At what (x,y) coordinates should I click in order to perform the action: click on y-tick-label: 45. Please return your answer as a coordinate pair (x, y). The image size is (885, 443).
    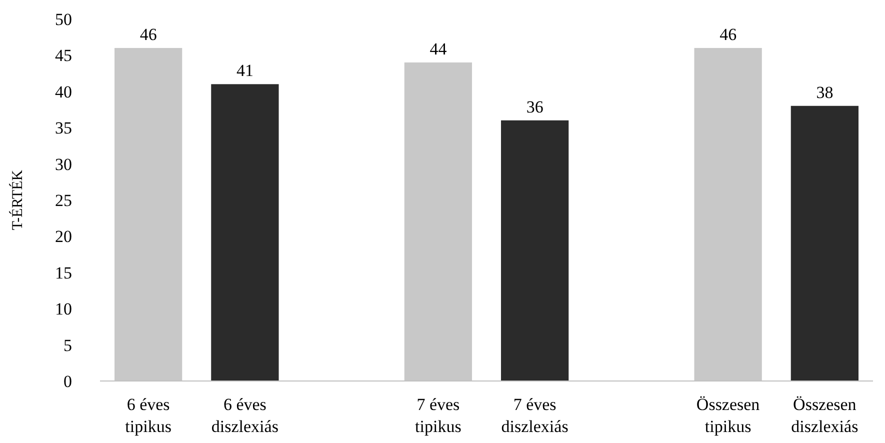
    Looking at the image, I should click on (63, 56).